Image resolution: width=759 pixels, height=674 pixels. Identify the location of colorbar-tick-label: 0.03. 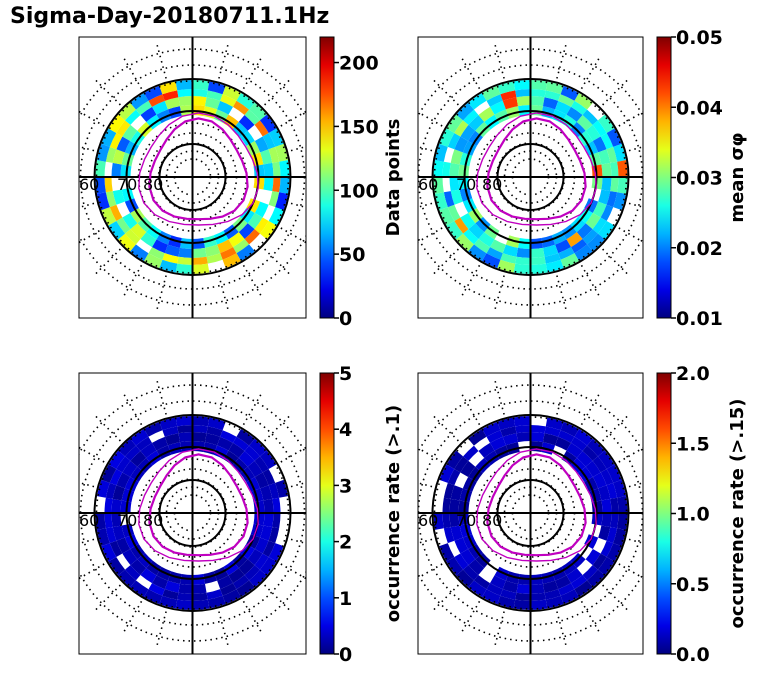
(699, 179).